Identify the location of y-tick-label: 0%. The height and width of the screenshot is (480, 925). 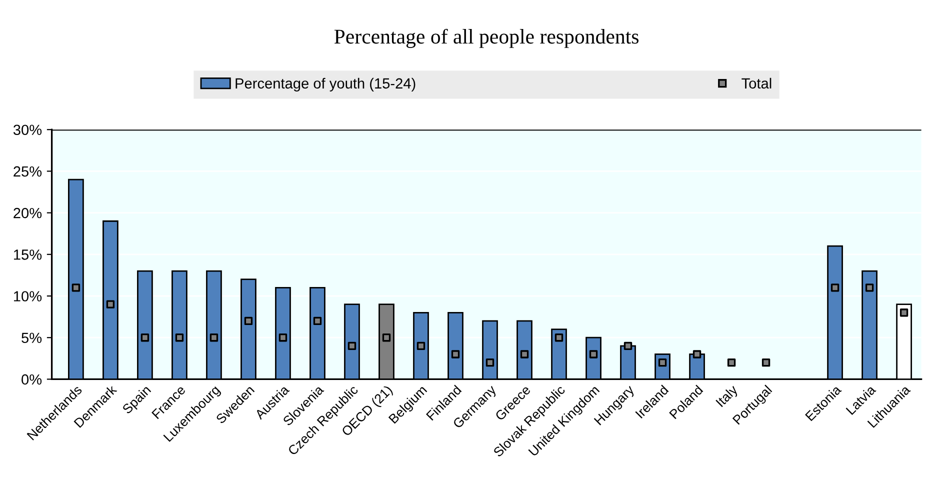
(32, 379).